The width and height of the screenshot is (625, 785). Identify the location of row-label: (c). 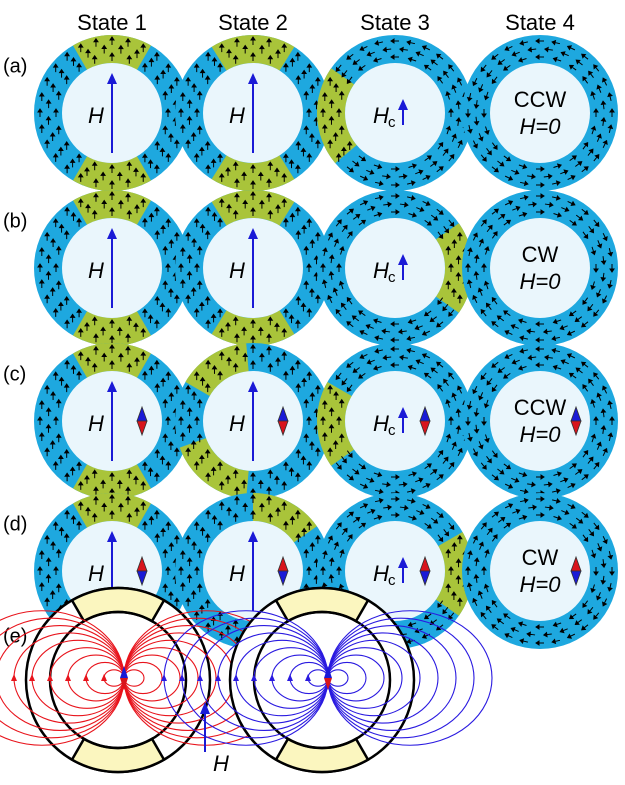
(14, 374).